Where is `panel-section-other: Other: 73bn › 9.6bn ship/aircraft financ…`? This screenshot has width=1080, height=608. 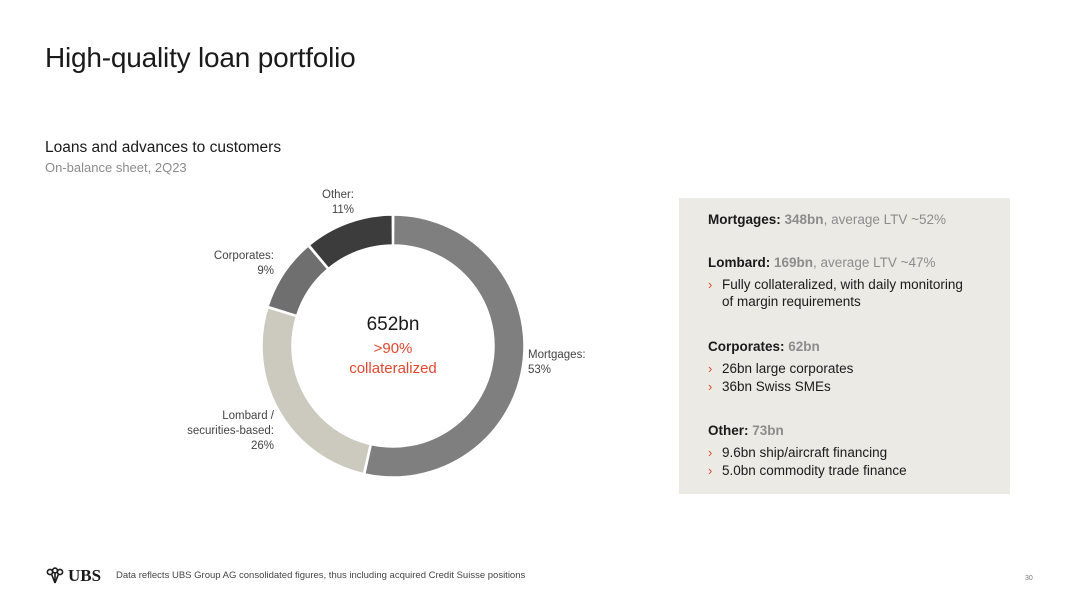
panel-section-other: Other: 73bn › 9.6bn ship/aircraft financ… is located at coordinates (807, 451).